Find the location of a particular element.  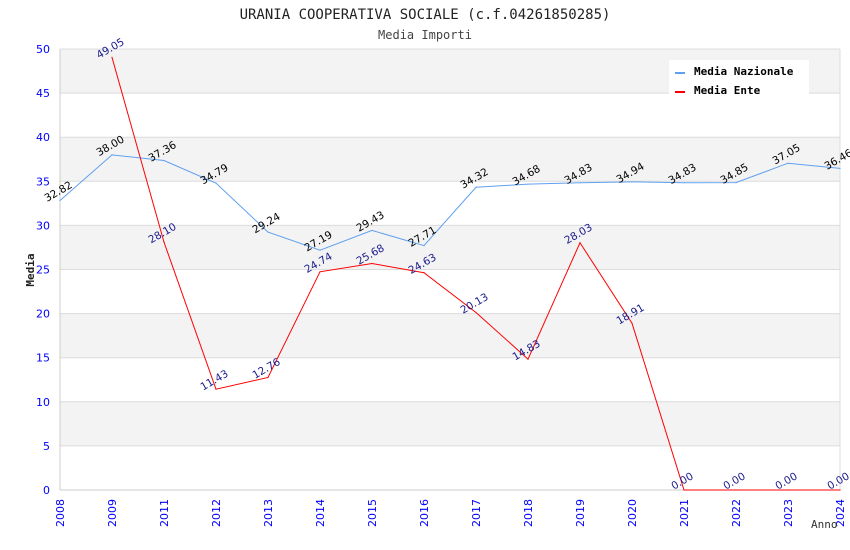

x-tick-label: 2023 is located at coordinates (788, 513).